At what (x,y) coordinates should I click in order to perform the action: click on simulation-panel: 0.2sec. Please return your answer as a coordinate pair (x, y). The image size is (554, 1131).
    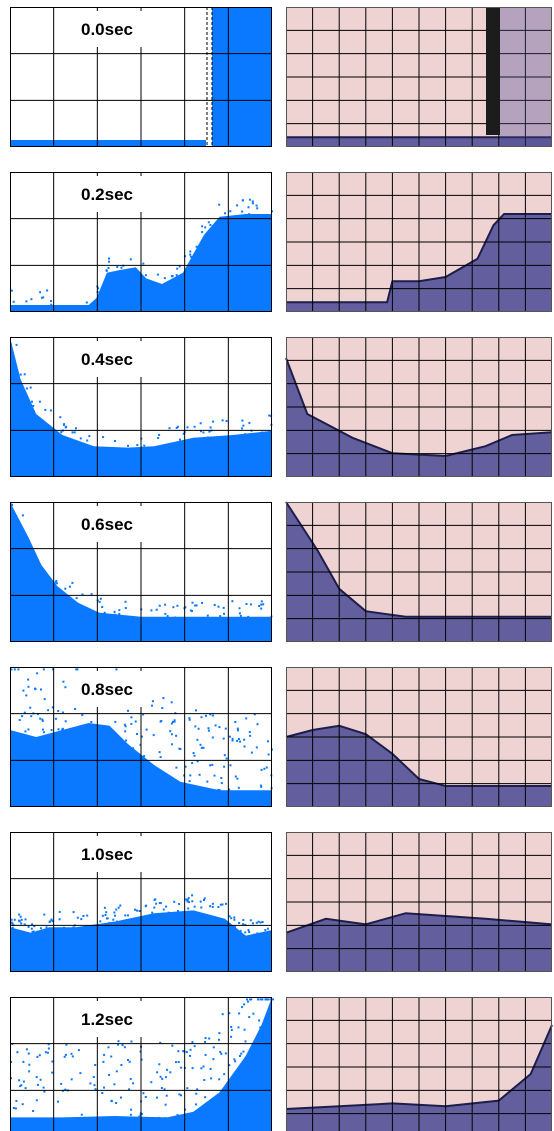
    Looking at the image, I should click on (141, 242).